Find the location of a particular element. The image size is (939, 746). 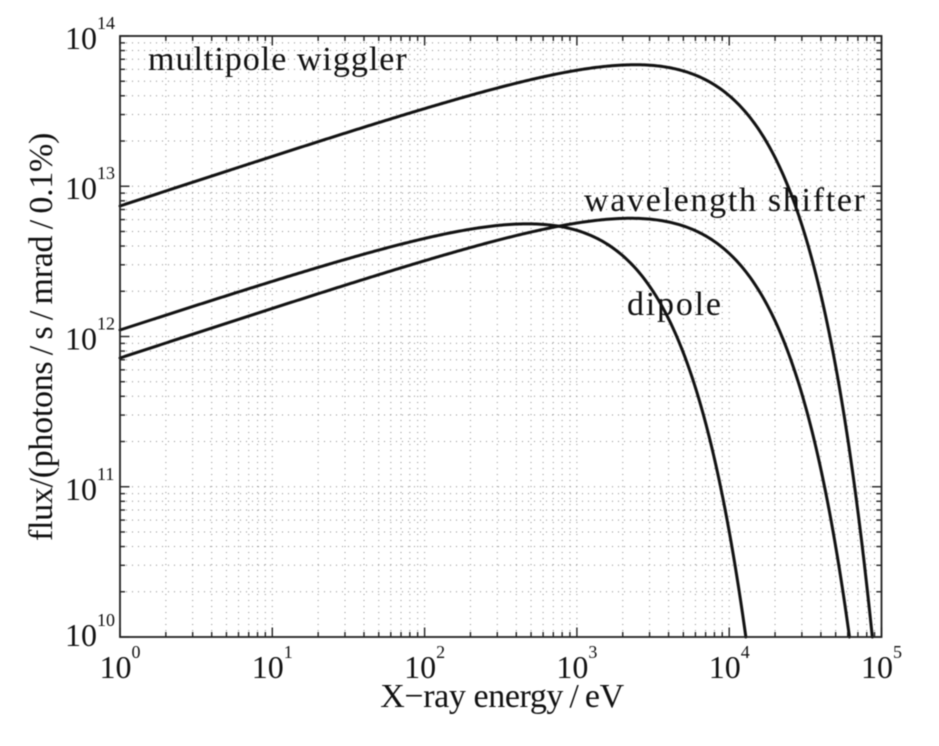

svg-text: wavelength shifter is located at coordinates (725, 200).